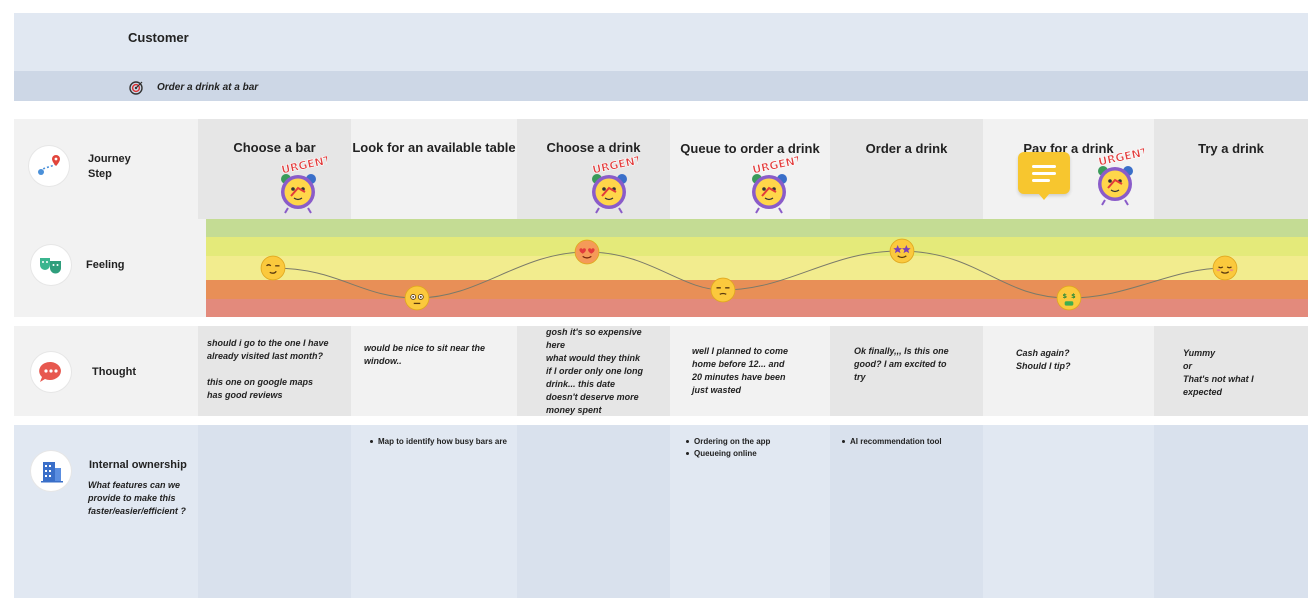 The width and height of the screenshot is (1316, 608). Describe the element at coordinates (1231, 148) in the screenshot. I see `stage-title: Try a drink` at that location.